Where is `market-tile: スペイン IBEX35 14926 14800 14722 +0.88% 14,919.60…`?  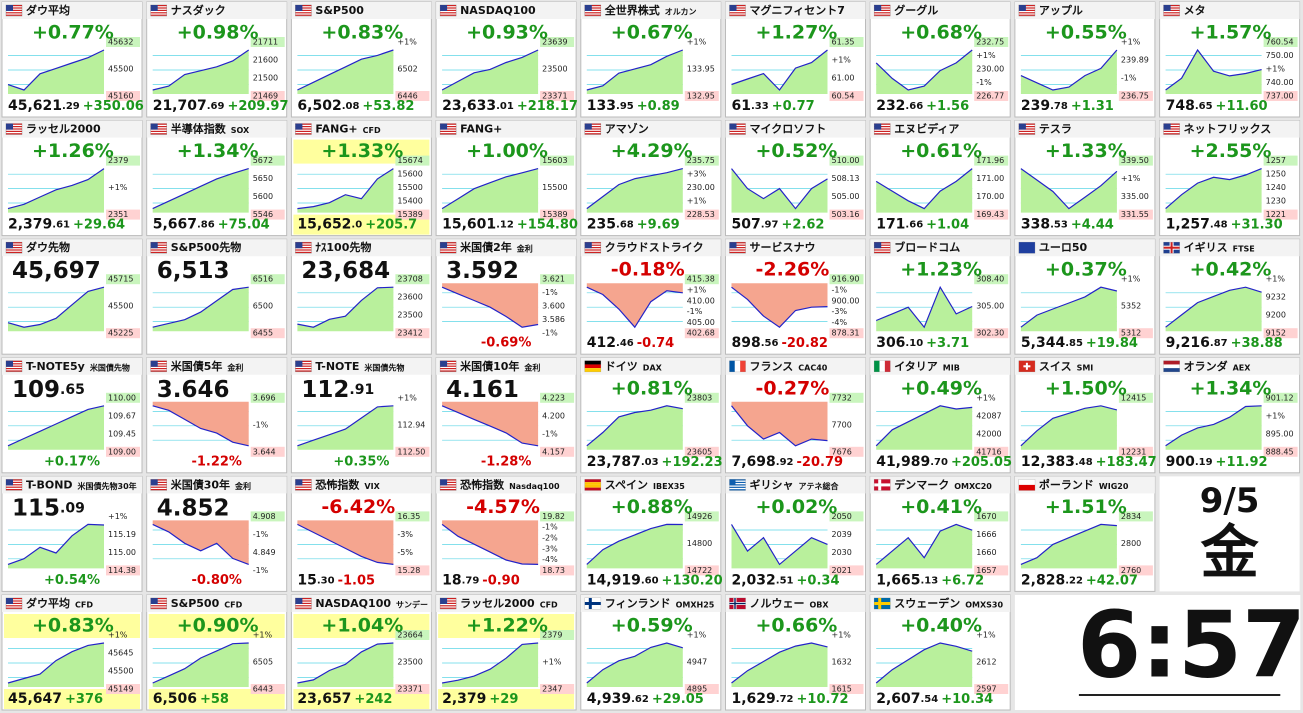 market-tile: スペイン IBEX35 14926 14800 14722 +0.88% 14,919.60… is located at coordinates (651, 533).